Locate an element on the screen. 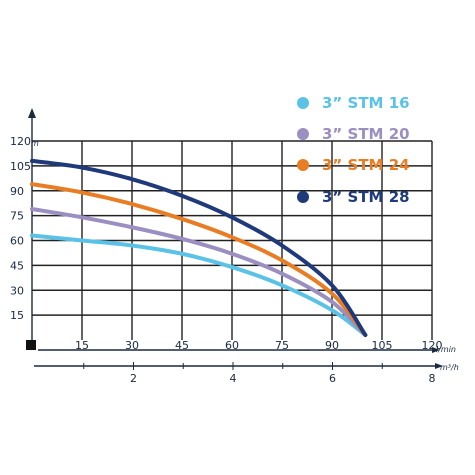  x-tick-label: 105 is located at coordinates (382, 345).